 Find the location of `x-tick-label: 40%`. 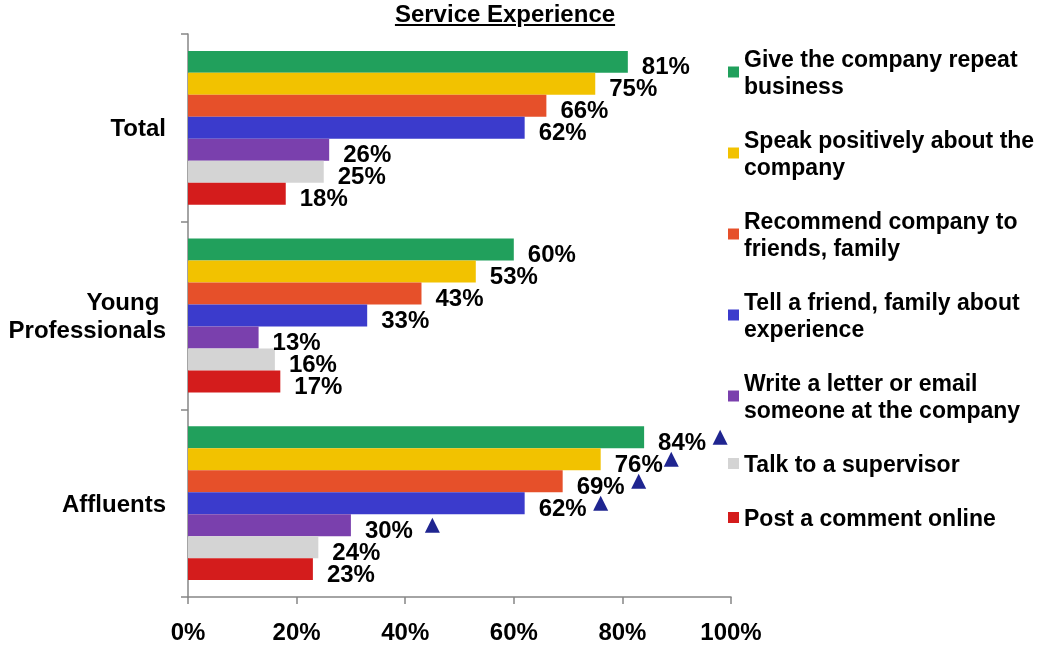

x-tick-label: 40% is located at coordinates (405, 631).